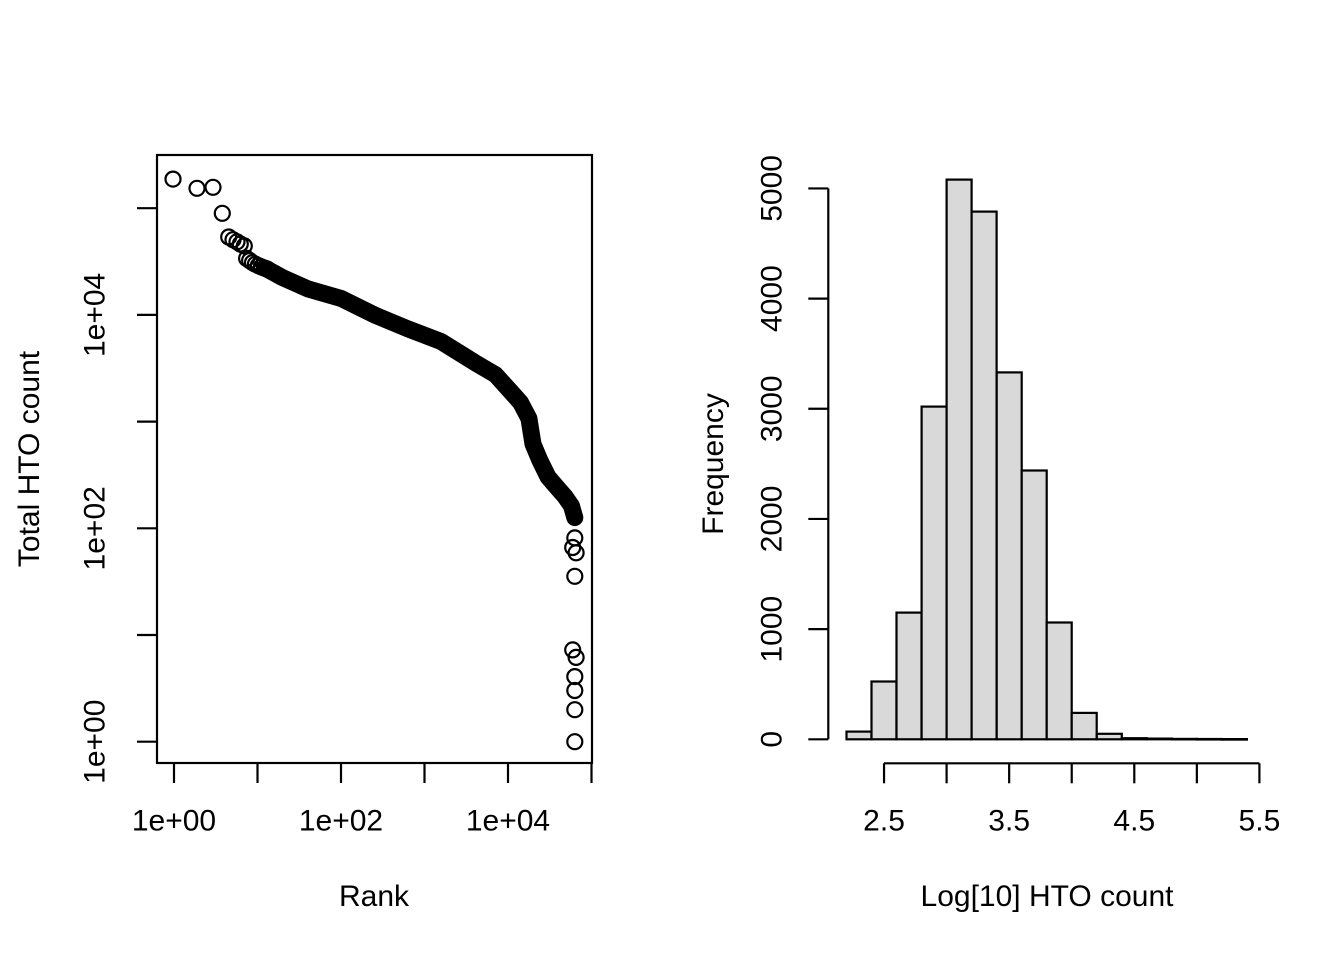 This screenshot has height=960, width=1344. What do you see at coordinates (713, 464) in the screenshot?
I see `histogram-y-axis-title: Frequency` at bounding box center [713, 464].